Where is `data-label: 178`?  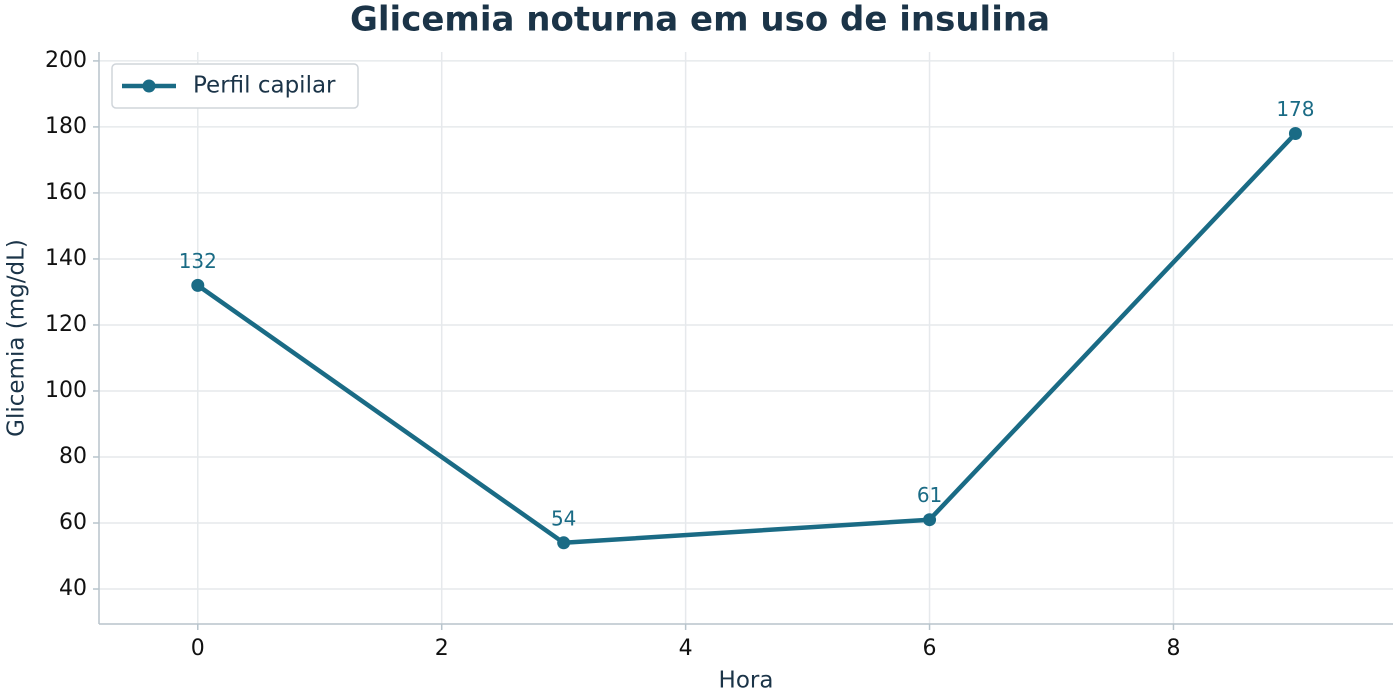
data-label: 178 is located at coordinates (1295, 109).